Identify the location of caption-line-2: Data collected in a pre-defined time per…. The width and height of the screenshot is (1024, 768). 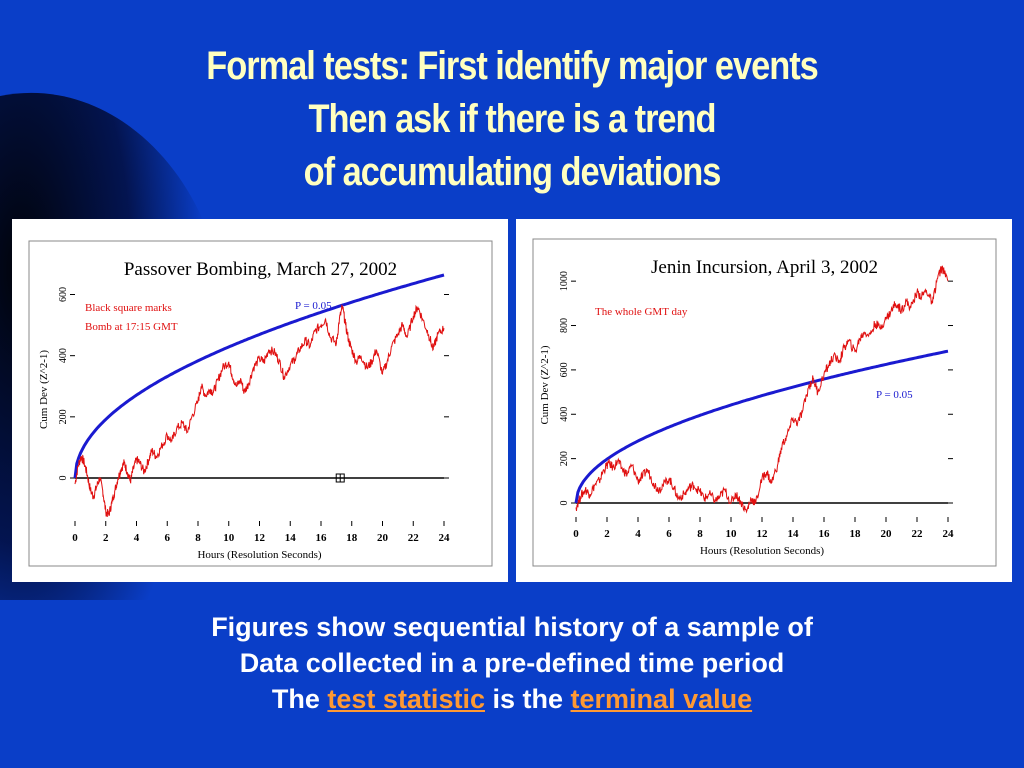
(512, 663).